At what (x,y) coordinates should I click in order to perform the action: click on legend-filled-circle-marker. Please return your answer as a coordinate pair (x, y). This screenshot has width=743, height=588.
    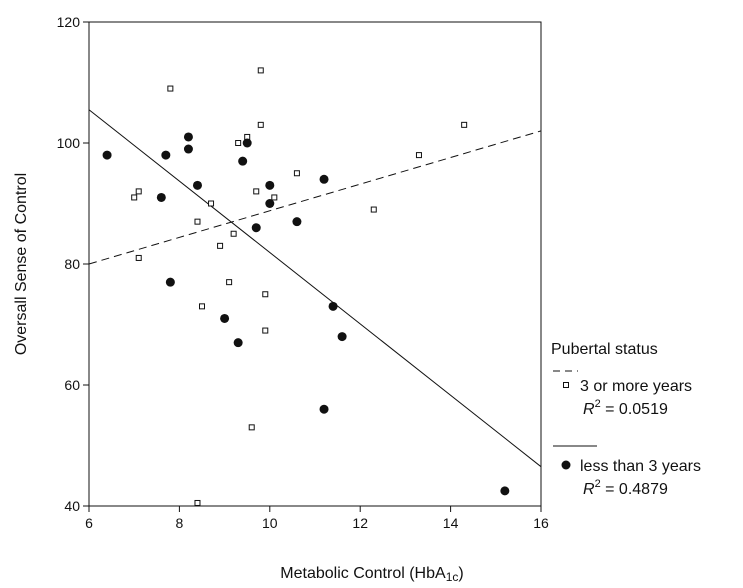
    Looking at the image, I should click on (566, 465).